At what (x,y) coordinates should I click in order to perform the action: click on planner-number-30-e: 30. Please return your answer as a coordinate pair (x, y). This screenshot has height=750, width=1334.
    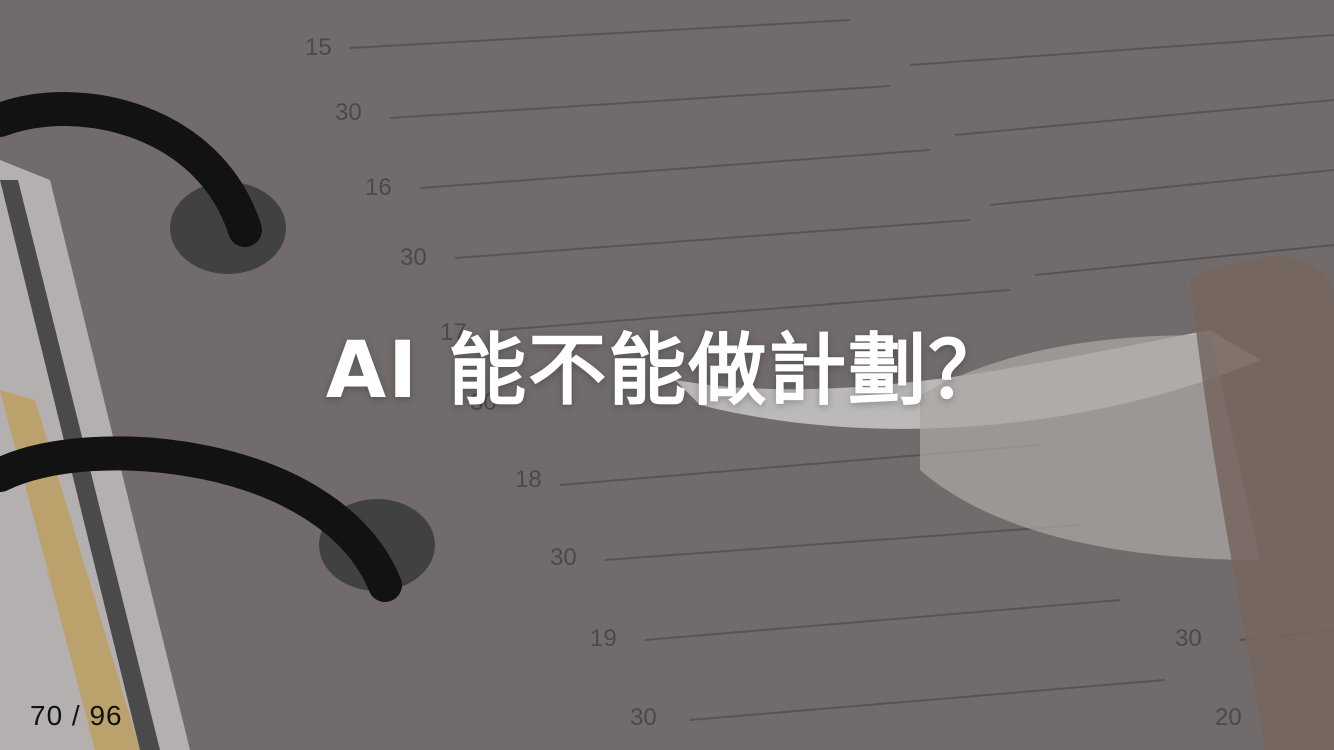
    Looking at the image, I should click on (643, 717).